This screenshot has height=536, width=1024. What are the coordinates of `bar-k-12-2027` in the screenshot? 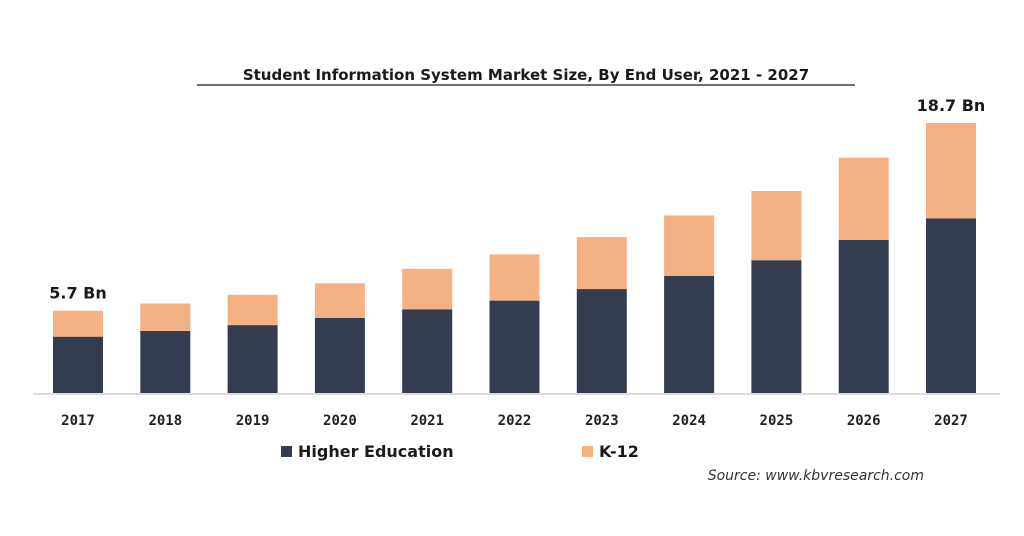 It's located at (951, 171).